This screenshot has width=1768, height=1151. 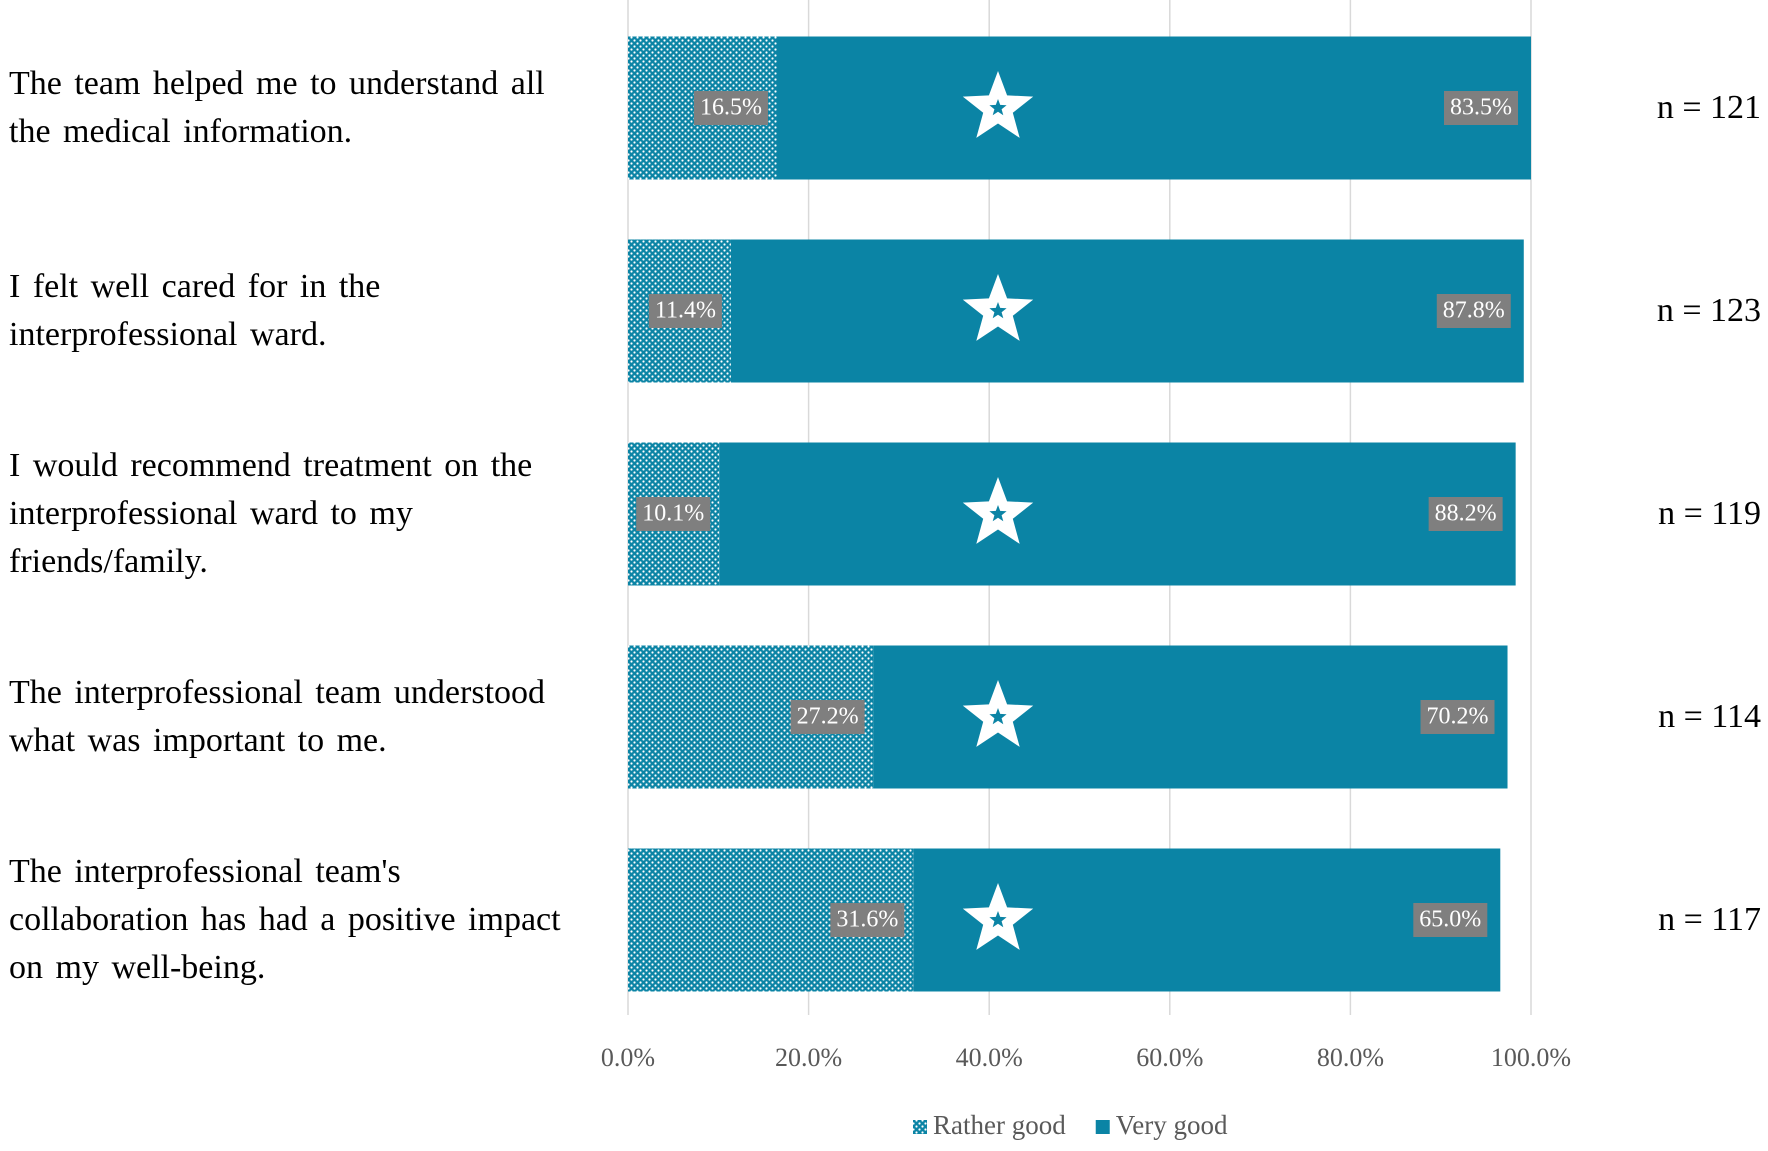 What do you see at coordinates (1531, 1057) in the screenshot?
I see `x-tick-label: 100.0%` at bounding box center [1531, 1057].